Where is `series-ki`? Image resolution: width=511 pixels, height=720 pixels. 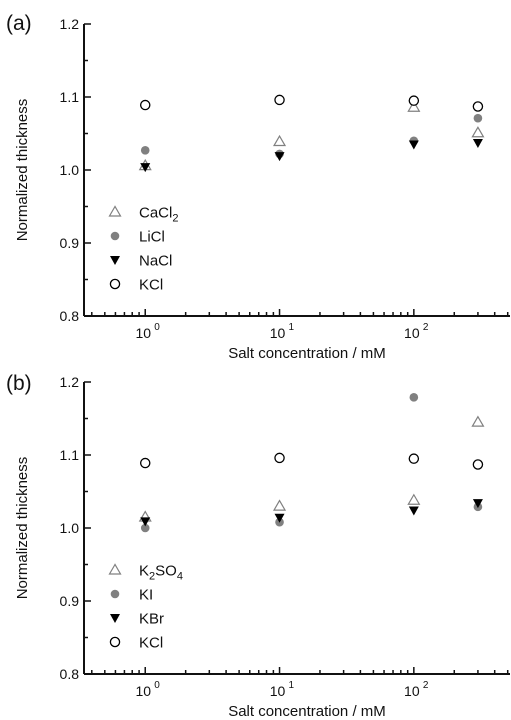 series-ki is located at coordinates (311, 463).